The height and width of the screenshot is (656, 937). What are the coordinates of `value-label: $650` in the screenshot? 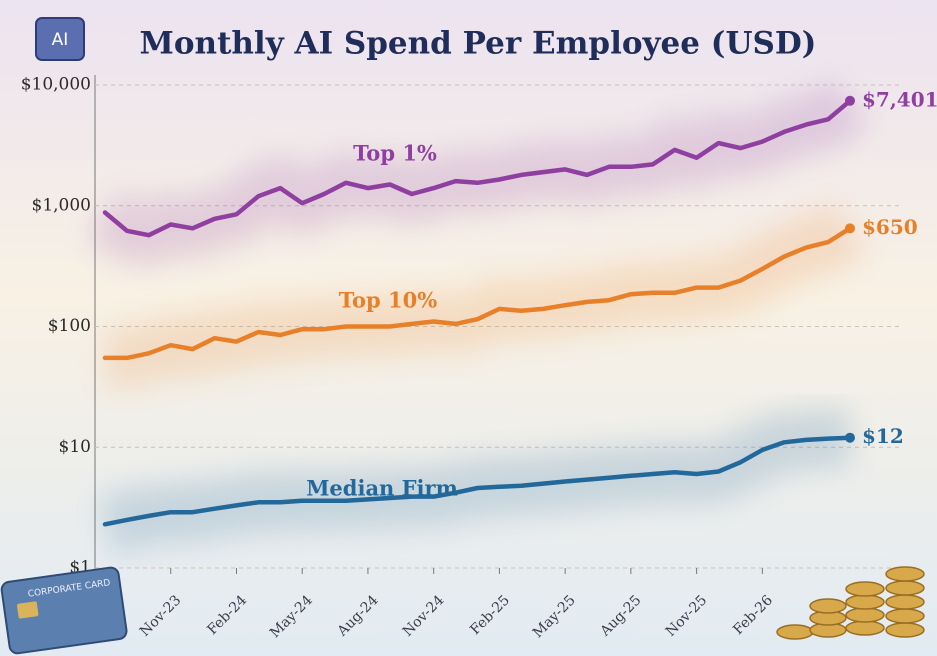 It's located at (890, 227).